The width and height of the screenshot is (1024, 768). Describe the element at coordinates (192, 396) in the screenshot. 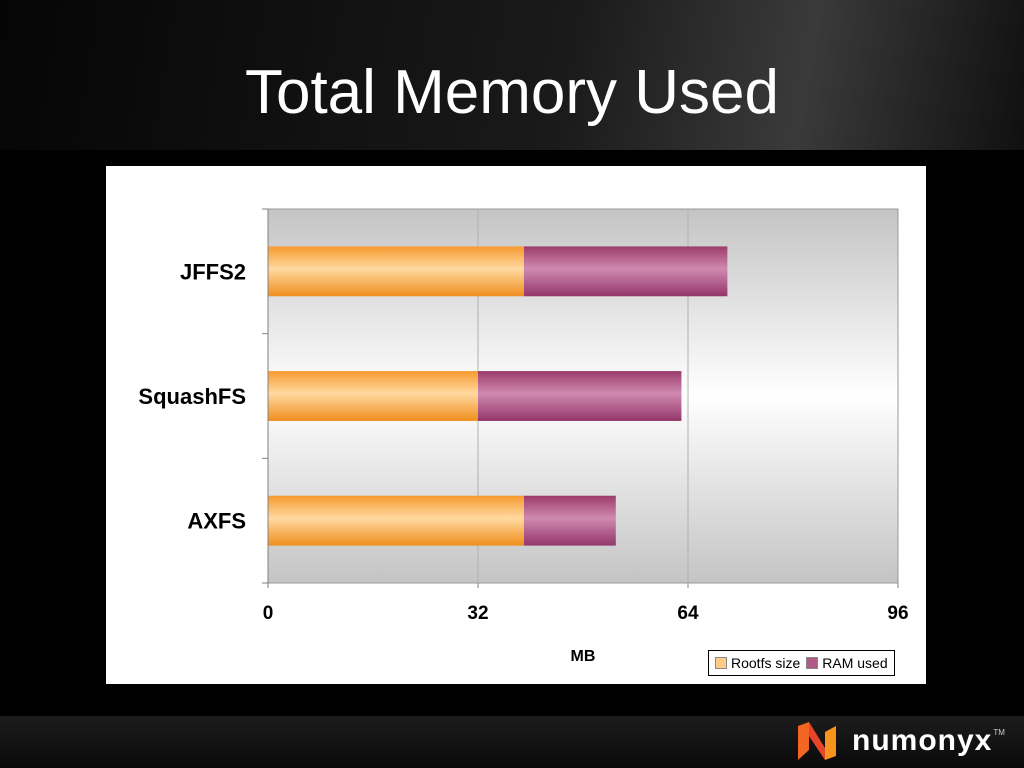

I see `category-label: SquashFS` at that location.